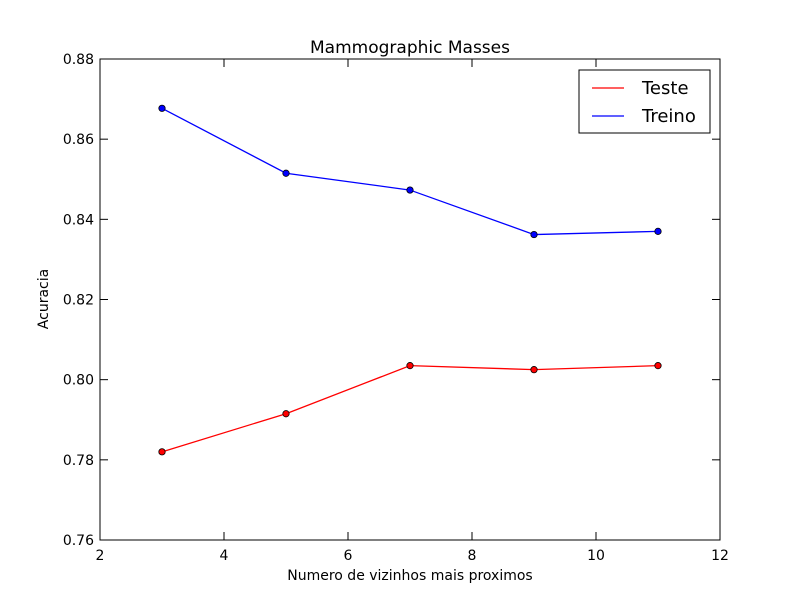 The image size is (800, 600). I want to click on y-tick-label: 0.82, so click(78, 301).